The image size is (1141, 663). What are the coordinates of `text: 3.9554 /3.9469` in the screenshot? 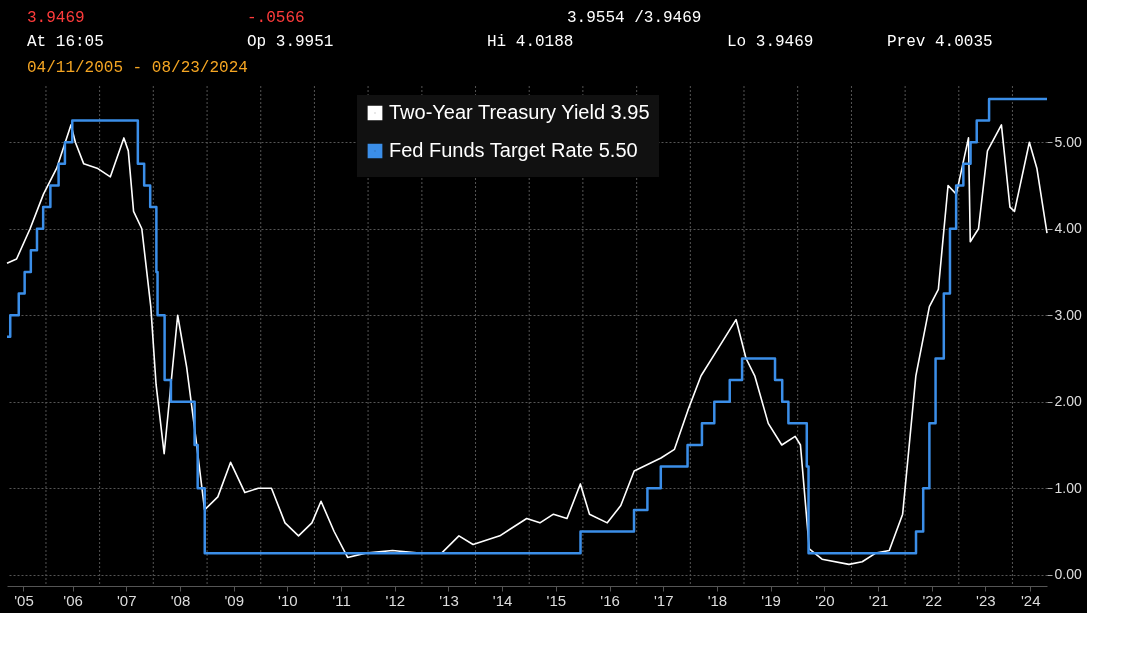 It's located at (634, 18).